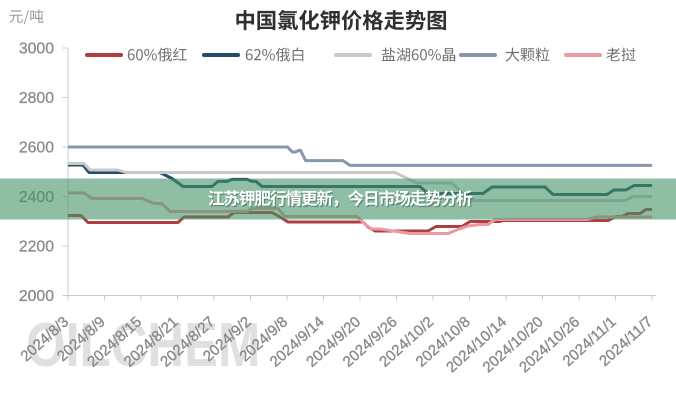 This screenshot has width=676, height=400. I want to click on svg-text: OILCHEM, so click(143, 345).